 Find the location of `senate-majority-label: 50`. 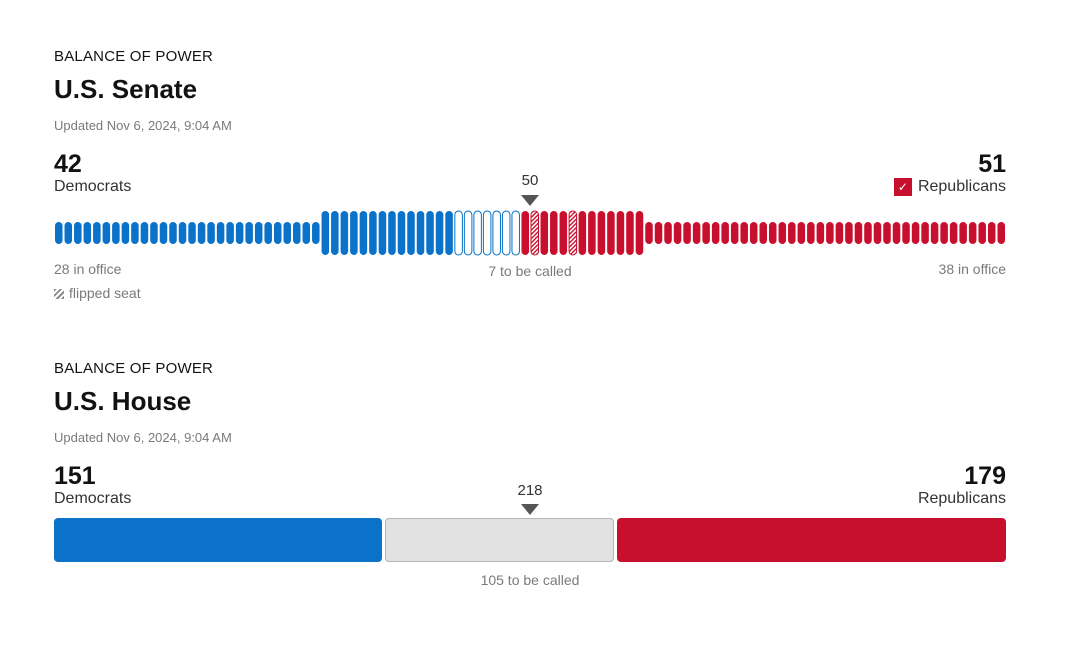

senate-majority-label: 50 is located at coordinates (530, 180).